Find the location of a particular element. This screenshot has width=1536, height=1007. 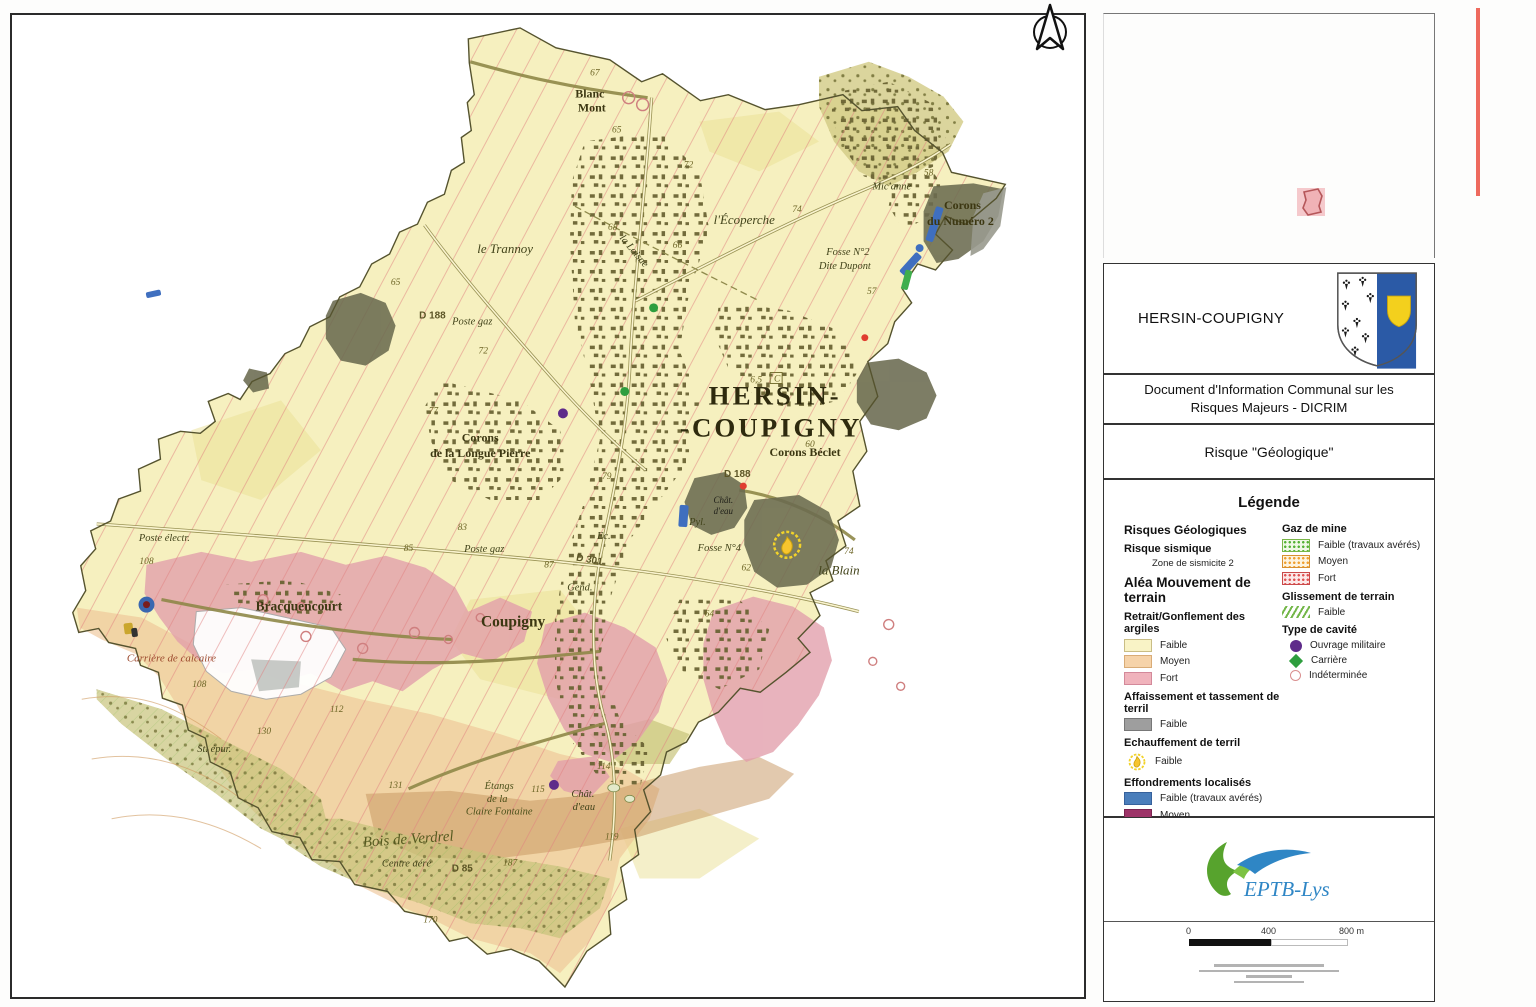

map-label: Carrière de calcaire is located at coordinates (171, 658).